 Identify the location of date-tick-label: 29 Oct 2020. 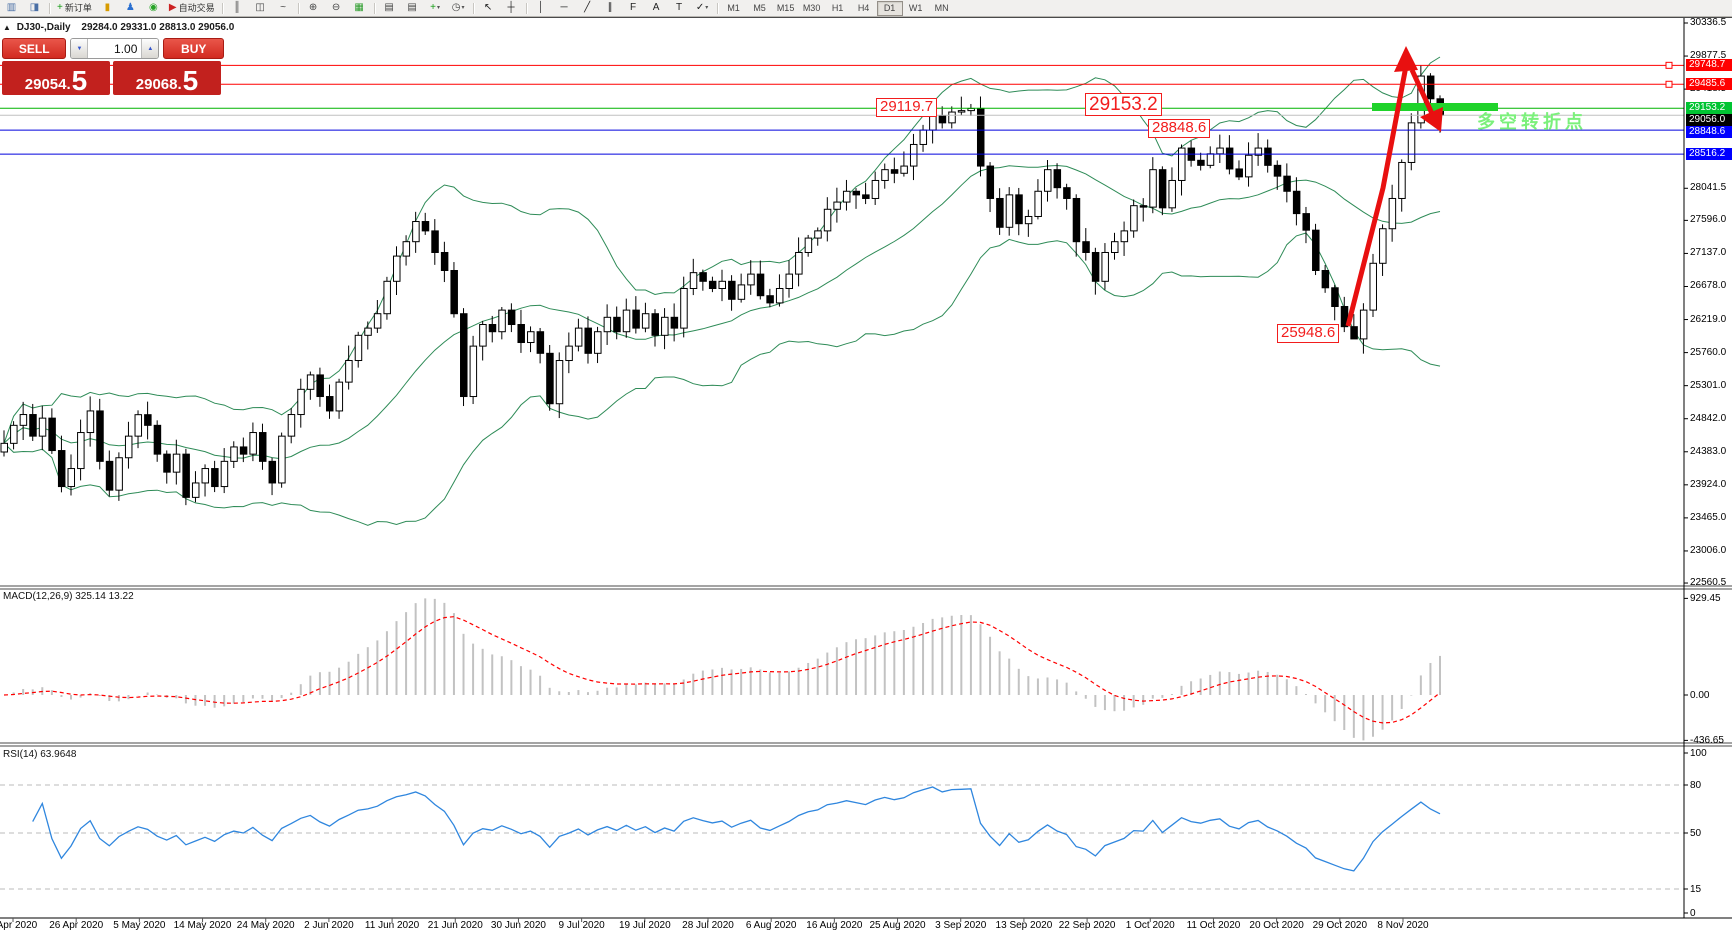
(1340, 925).